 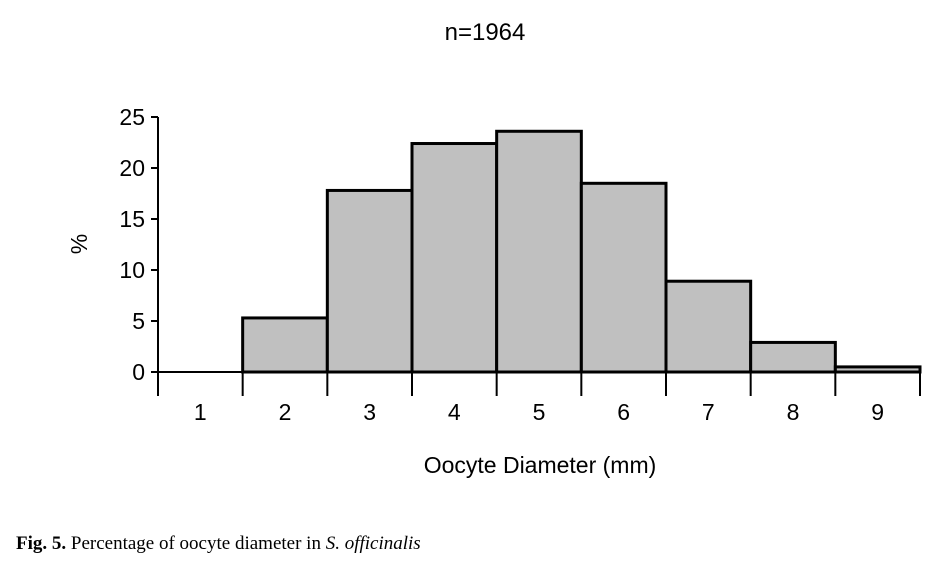 I want to click on y-tick-label-5: 5, so click(x=138, y=321).